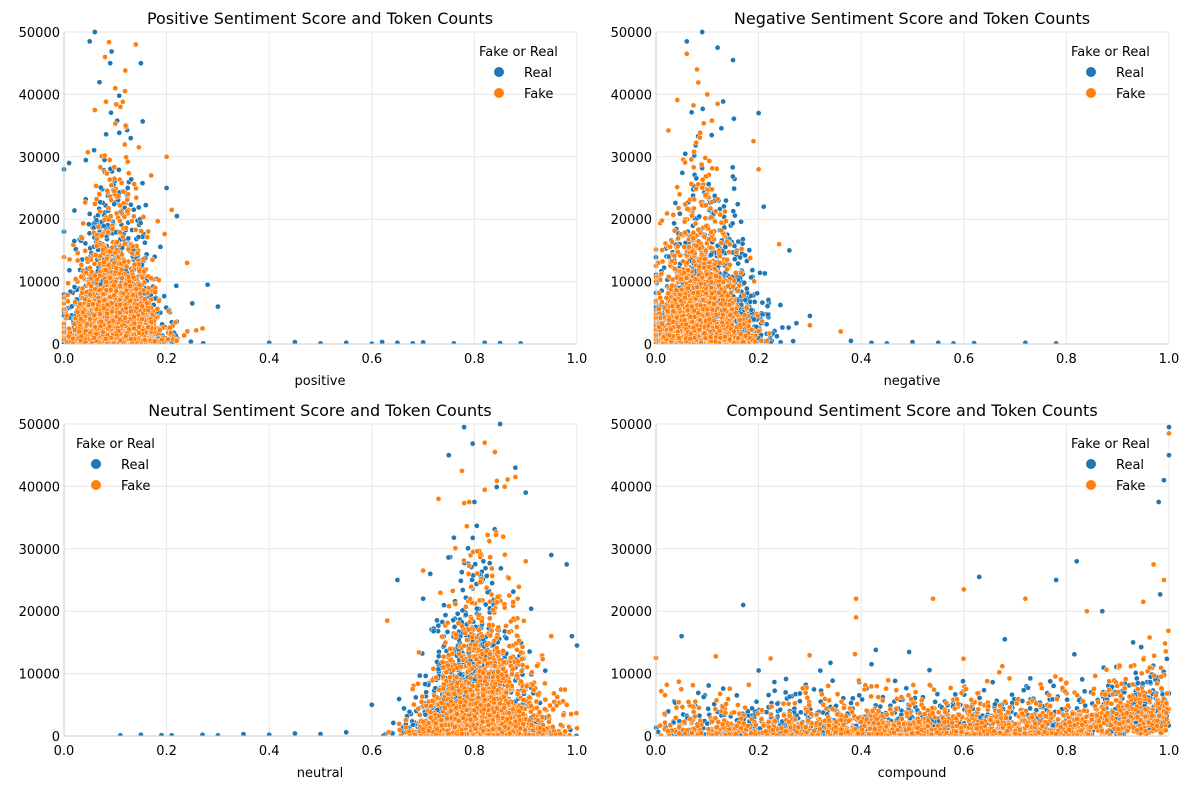  What do you see at coordinates (320, 381) in the screenshot?
I see `x-axis-label: positive` at bounding box center [320, 381].